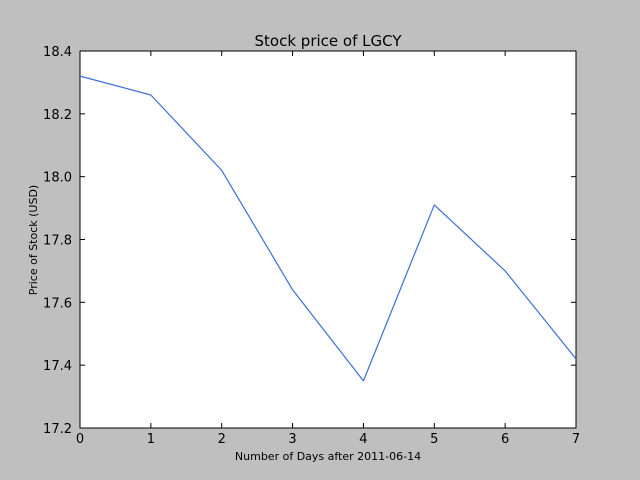 This screenshot has width=640, height=480. What do you see at coordinates (505, 439) in the screenshot?
I see `x-tick-label: 6` at bounding box center [505, 439].